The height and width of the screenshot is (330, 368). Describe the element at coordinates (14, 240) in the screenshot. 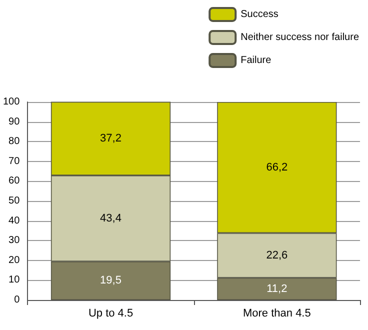

I see `y-tick-label: 30` at that location.